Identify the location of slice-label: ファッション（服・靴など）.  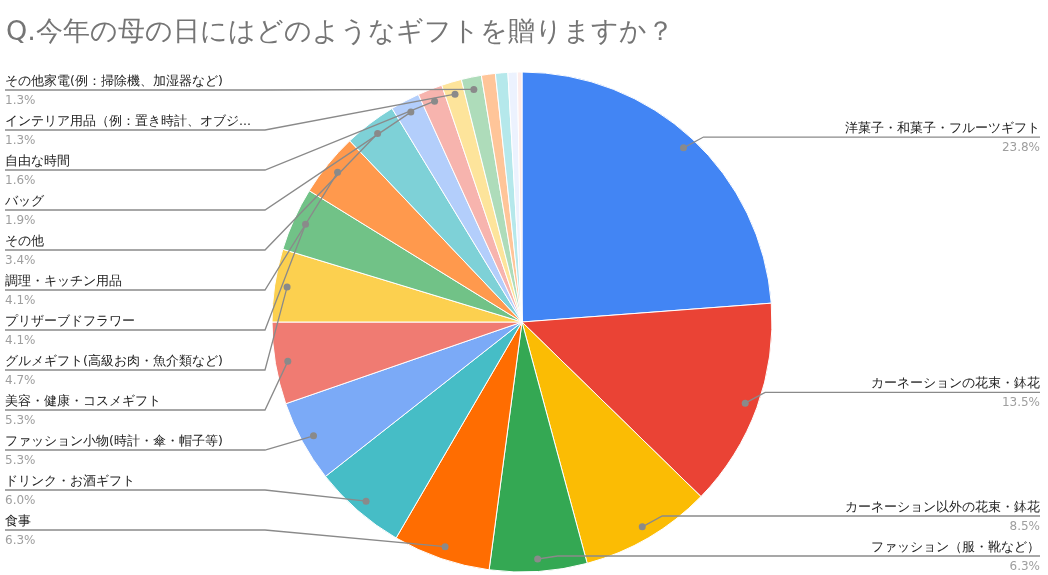
(955, 546).